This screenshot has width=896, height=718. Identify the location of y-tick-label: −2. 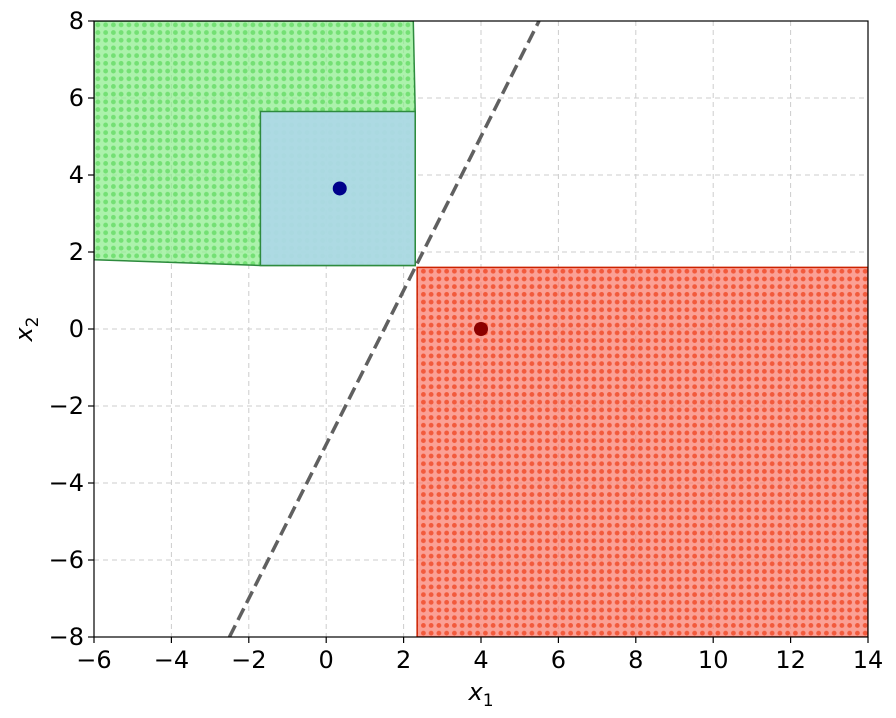
(66, 406).